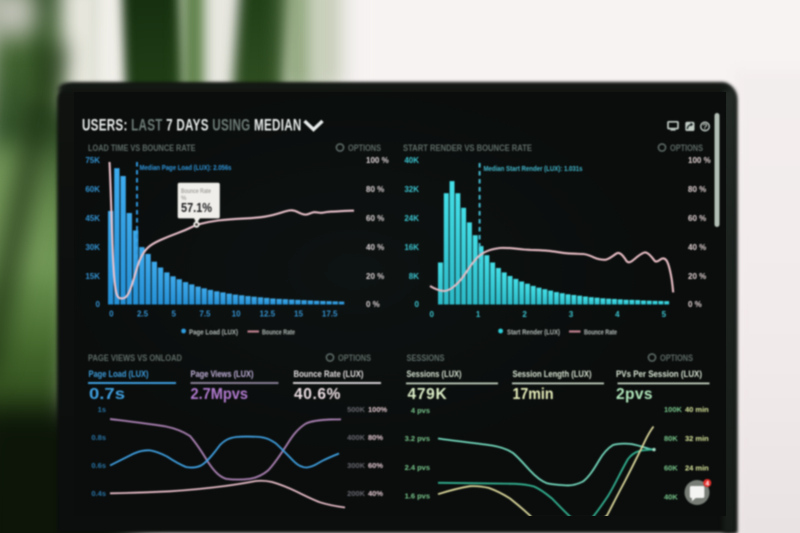  I want to click on svg-text: SESSIONS, so click(426, 358).